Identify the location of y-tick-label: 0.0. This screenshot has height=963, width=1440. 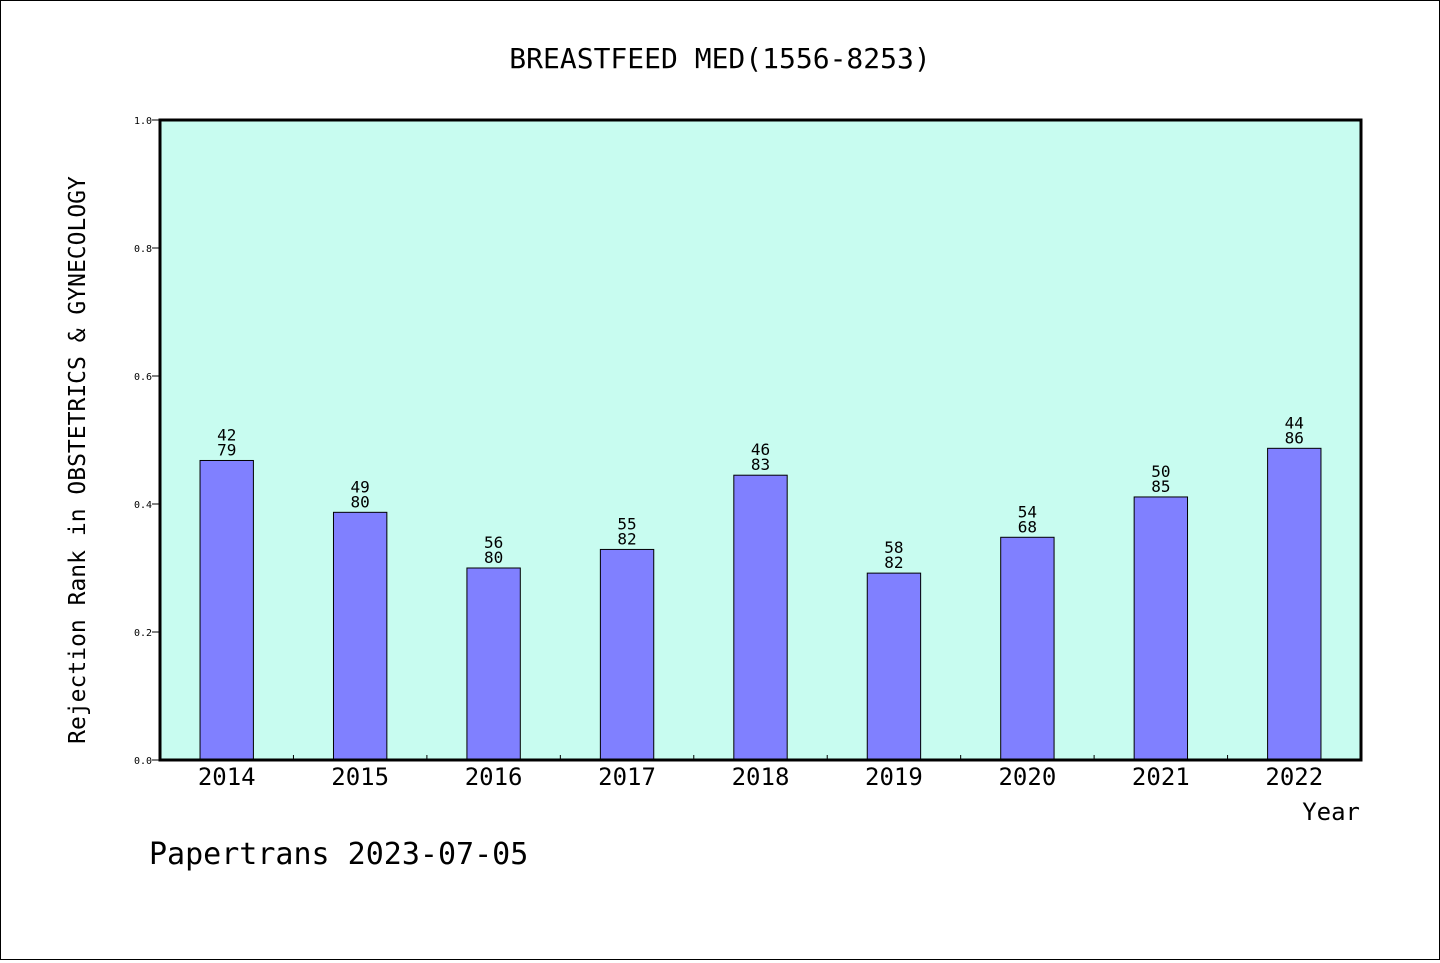
(143, 761).